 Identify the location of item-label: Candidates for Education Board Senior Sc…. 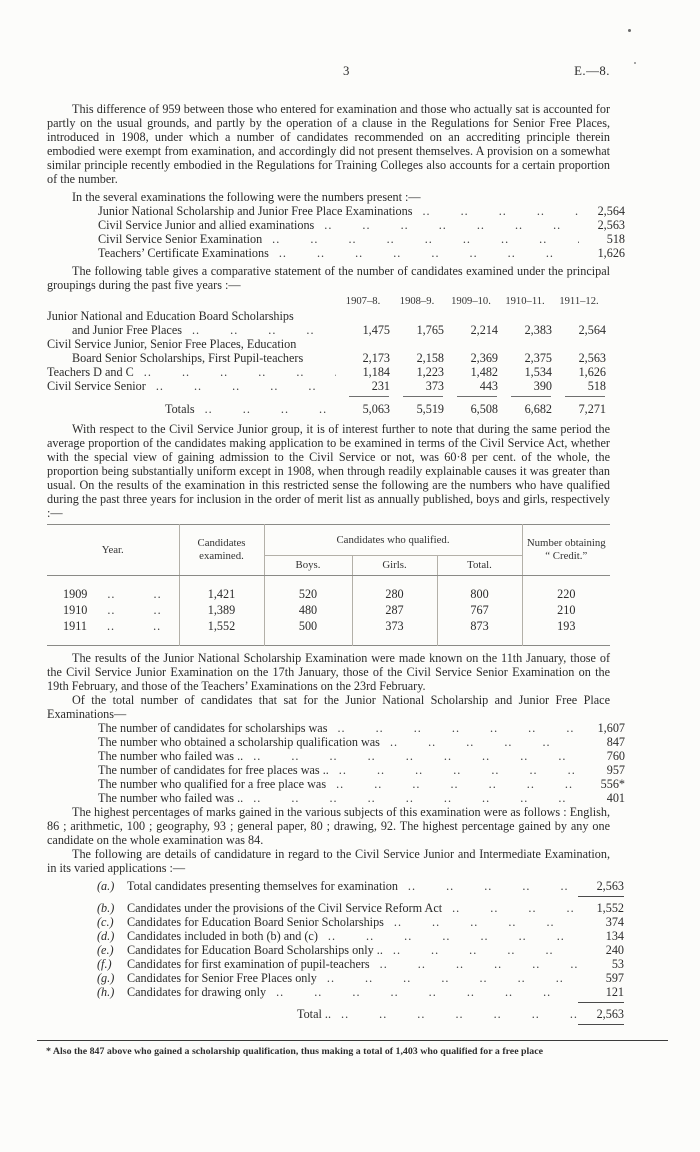
(255, 921).